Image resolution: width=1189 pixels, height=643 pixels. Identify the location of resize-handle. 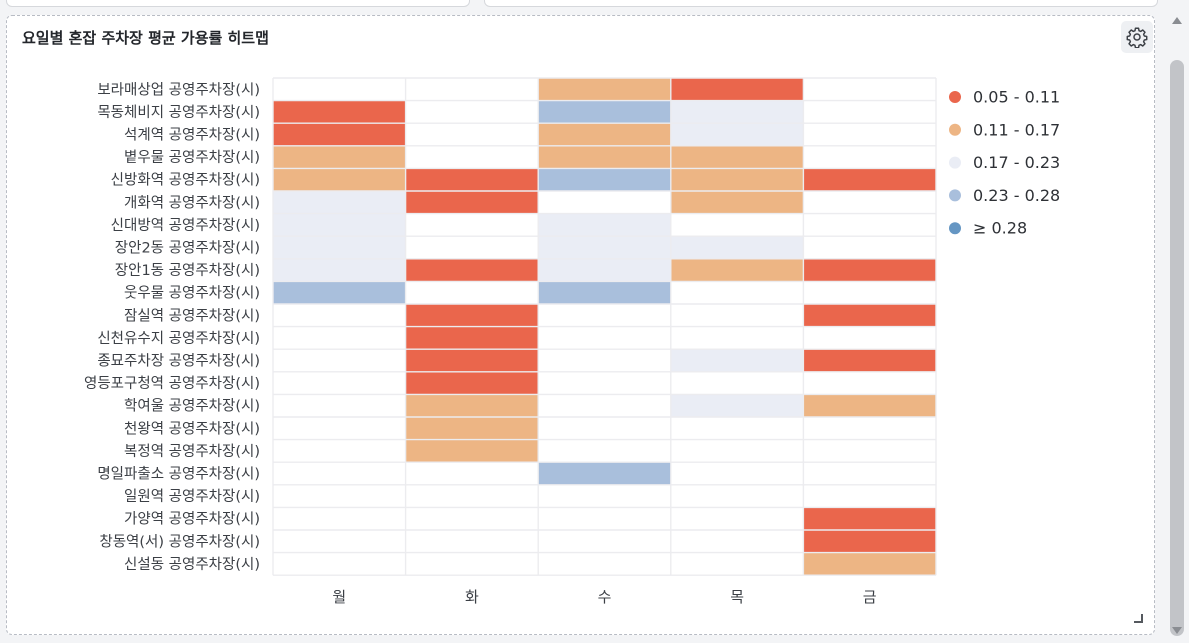
(1138, 618).